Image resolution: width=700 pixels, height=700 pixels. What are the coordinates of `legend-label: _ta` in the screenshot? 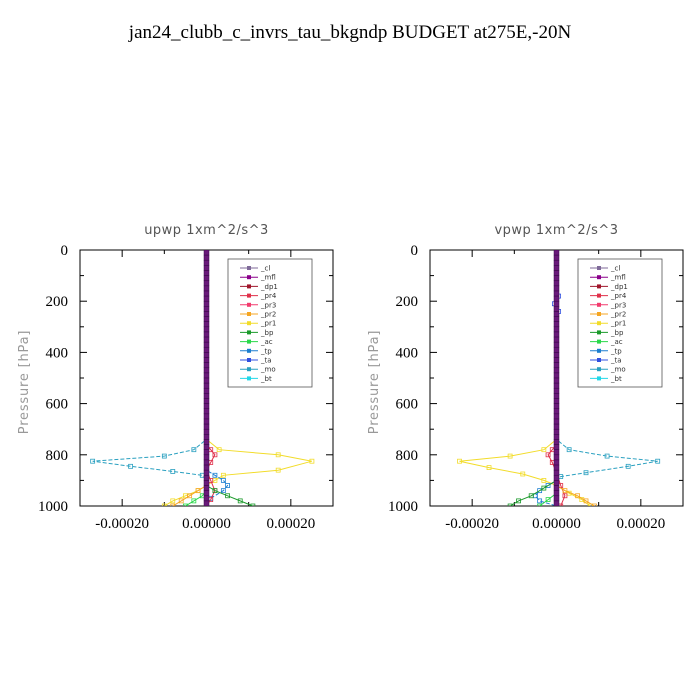 It's located at (616, 361).